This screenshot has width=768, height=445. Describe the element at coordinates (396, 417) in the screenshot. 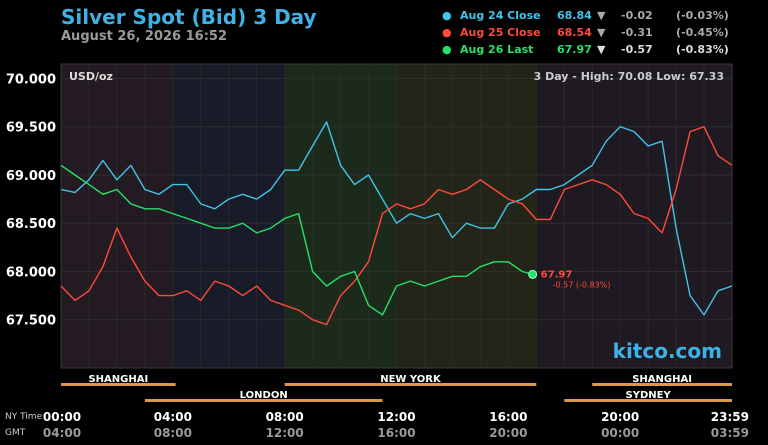

I see `x-tick-label-ny: 12:00` at that location.